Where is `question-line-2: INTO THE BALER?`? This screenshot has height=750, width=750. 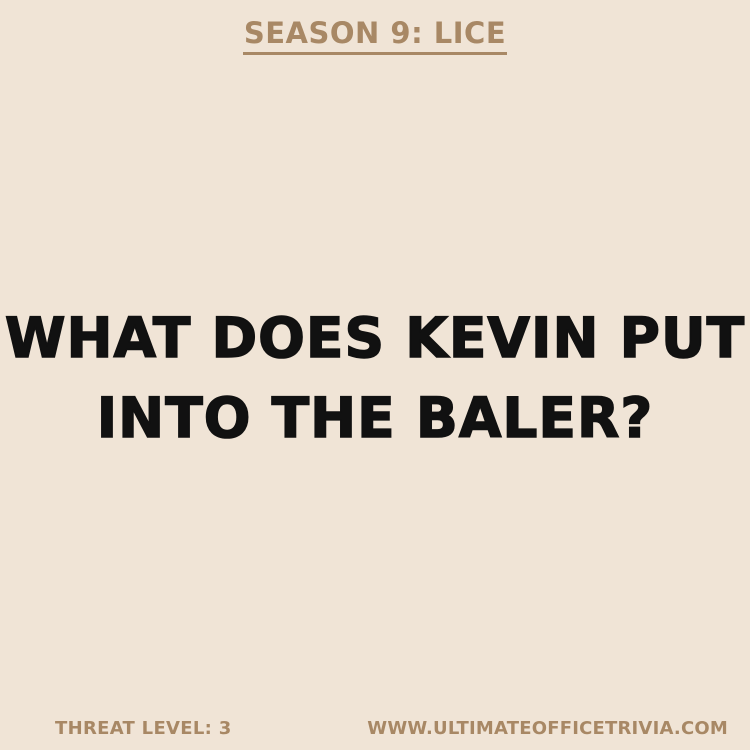
question-line-2: INTO THE BALER? is located at coordinates (375, 418).